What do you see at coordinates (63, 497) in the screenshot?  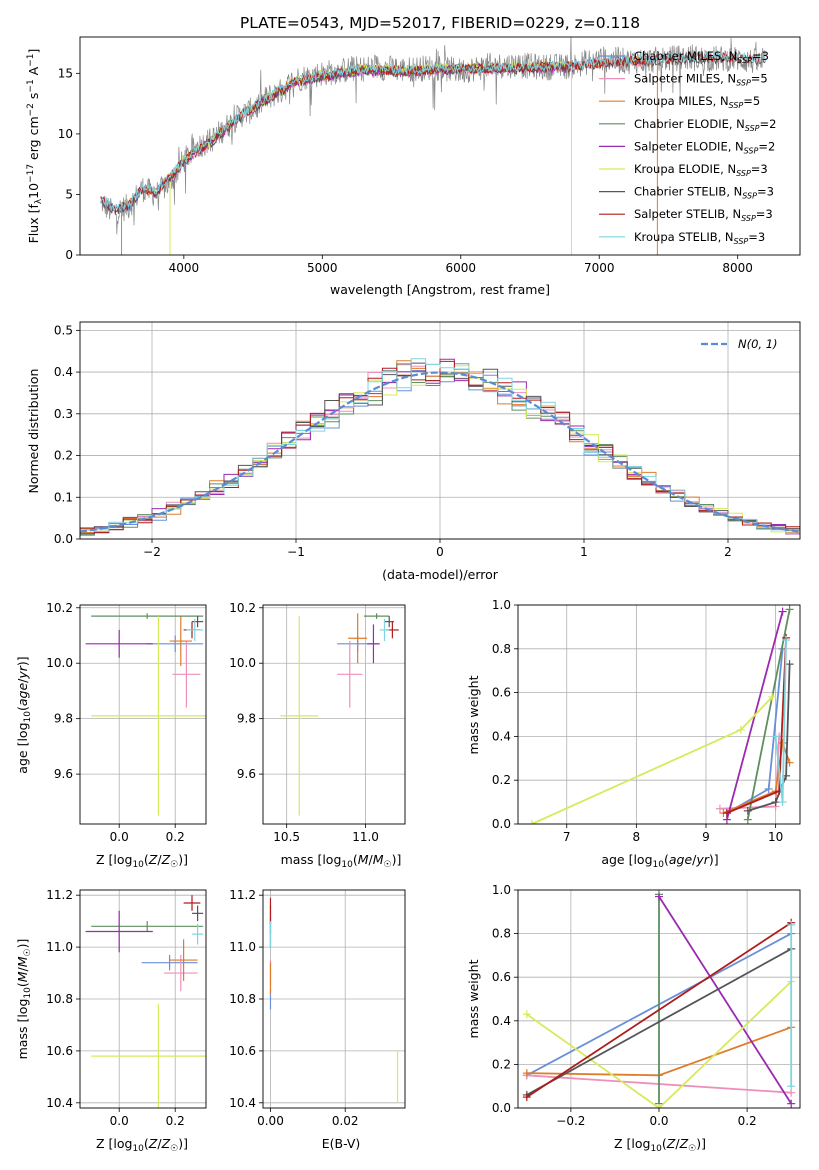 I see `y-tick-label: 0.1` at bounding box center [63, 497].